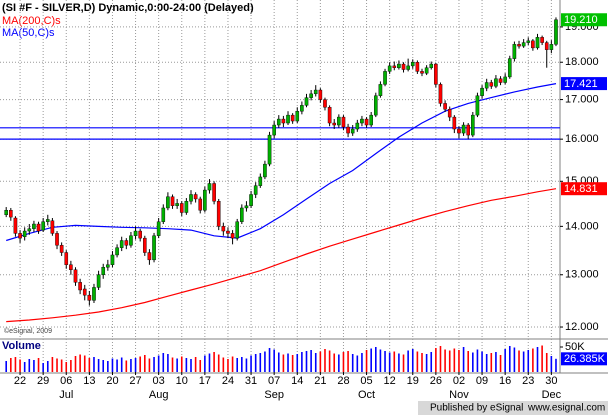 This screenshot has width=608, height=415. What do you see at coordinates (482, 381) in the screenshot?
I see `x-tick-label: 09` at bounding box center [482, 381].